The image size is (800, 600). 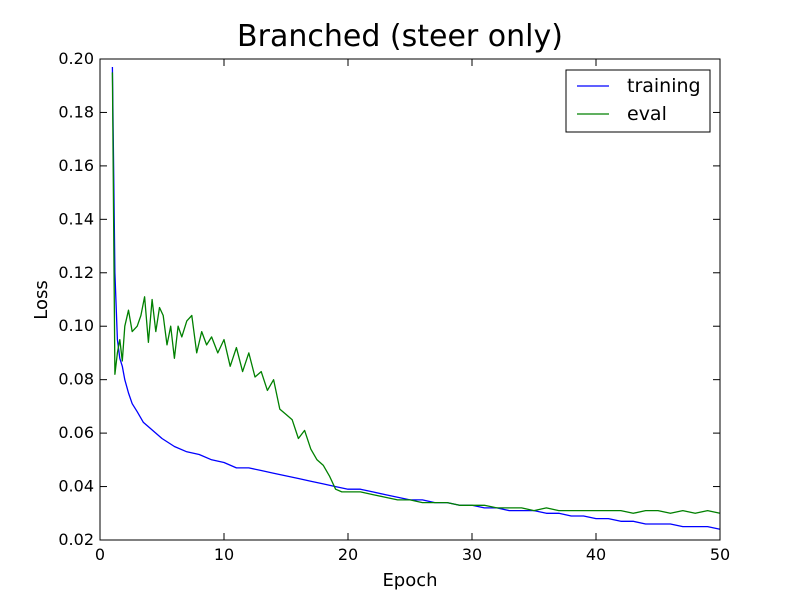 I want to click on x-tick-label: 50, so click(x=720, y=554).